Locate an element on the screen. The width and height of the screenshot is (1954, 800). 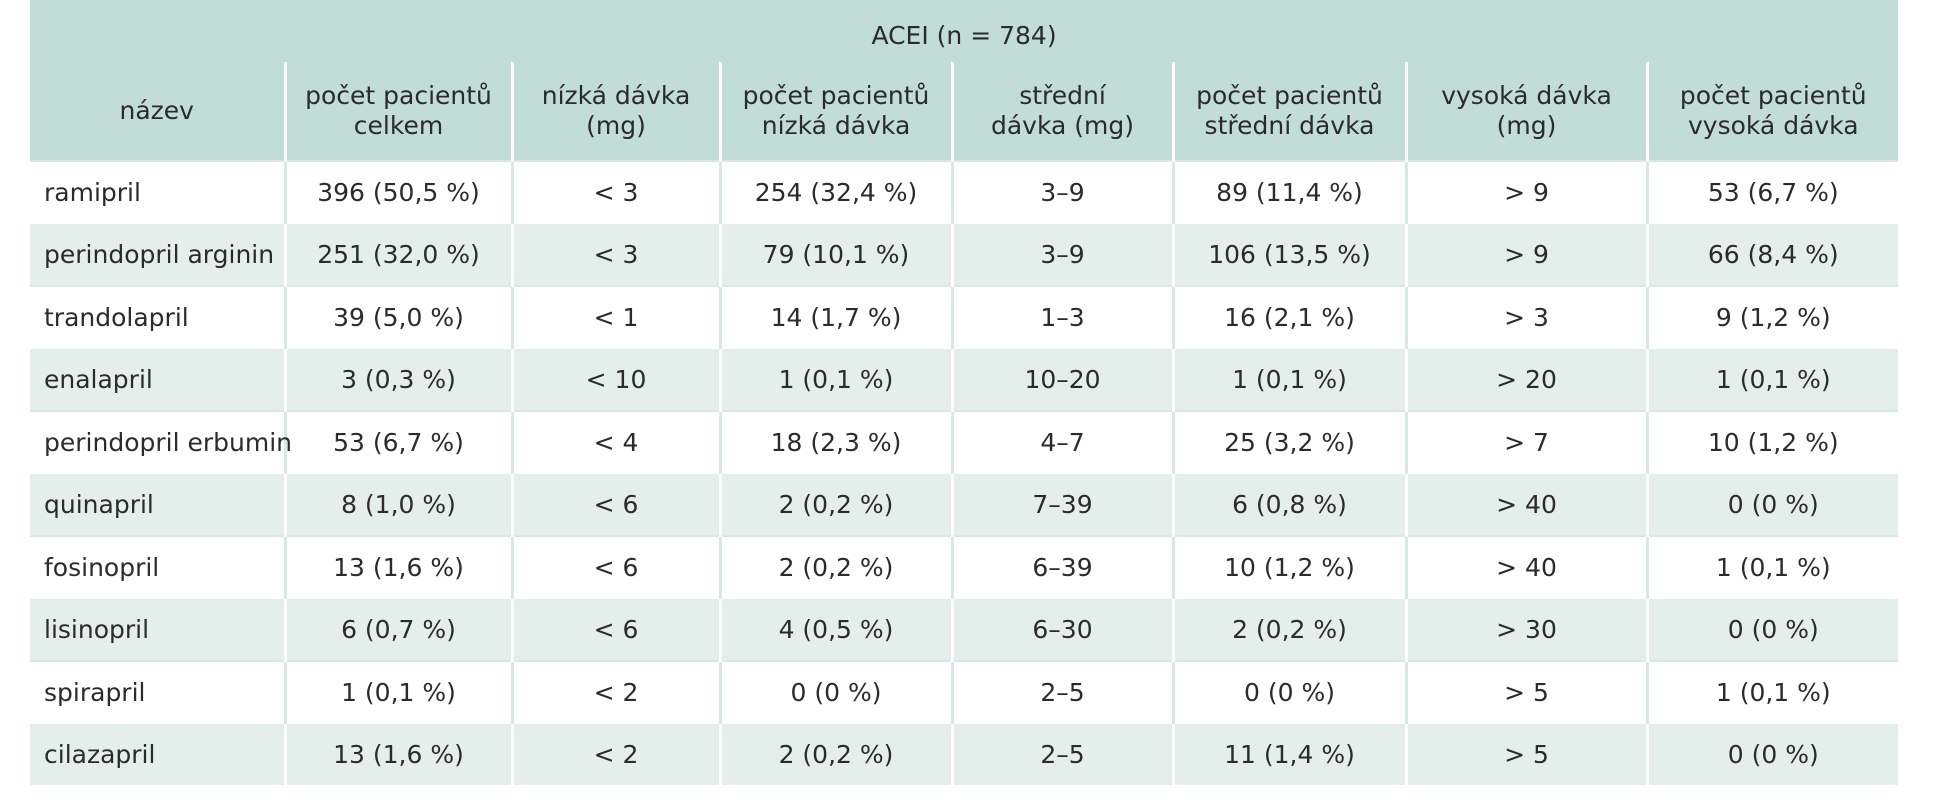
drug-name-cell: trandolapril is located at coordinates (157, 317).